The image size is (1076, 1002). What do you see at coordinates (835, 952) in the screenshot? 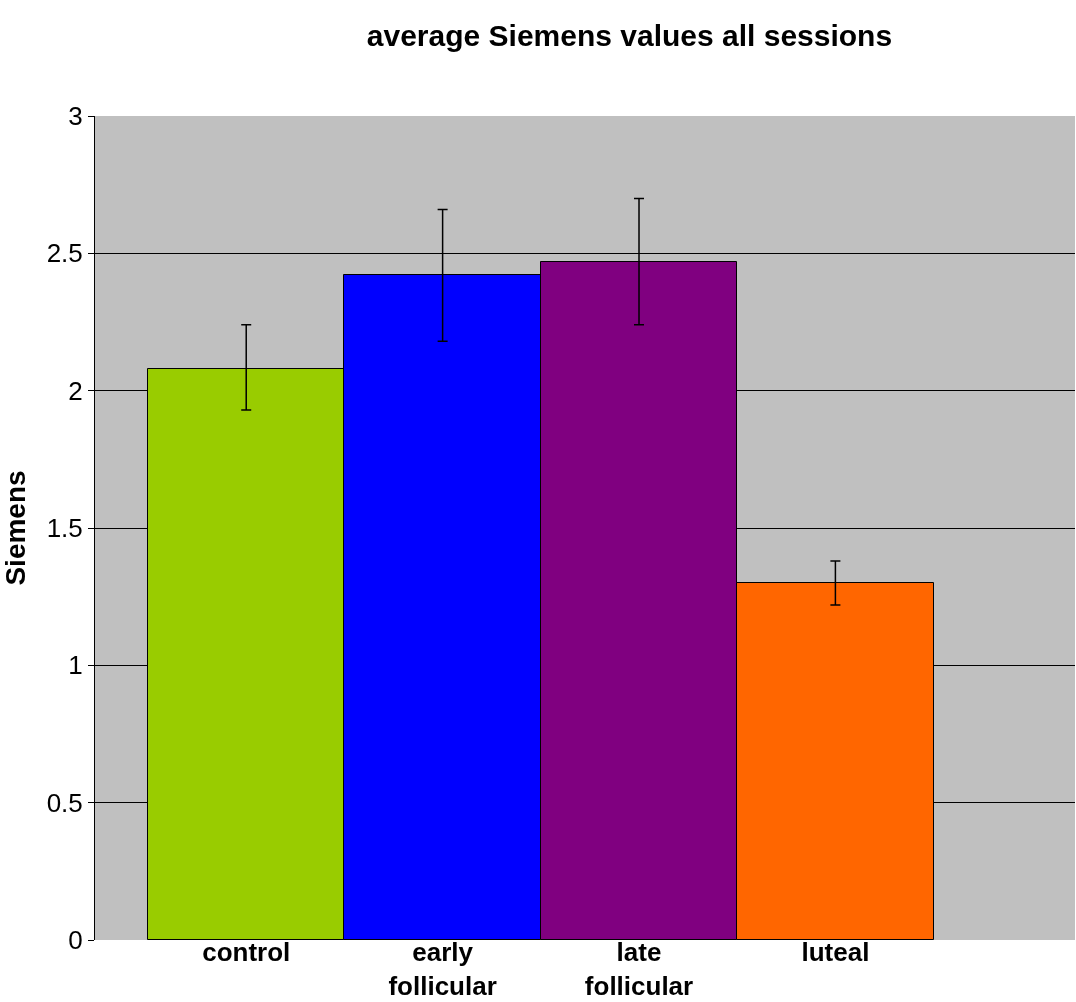
I see `x-tick-label: luteal` at bounding box center [835, 952].